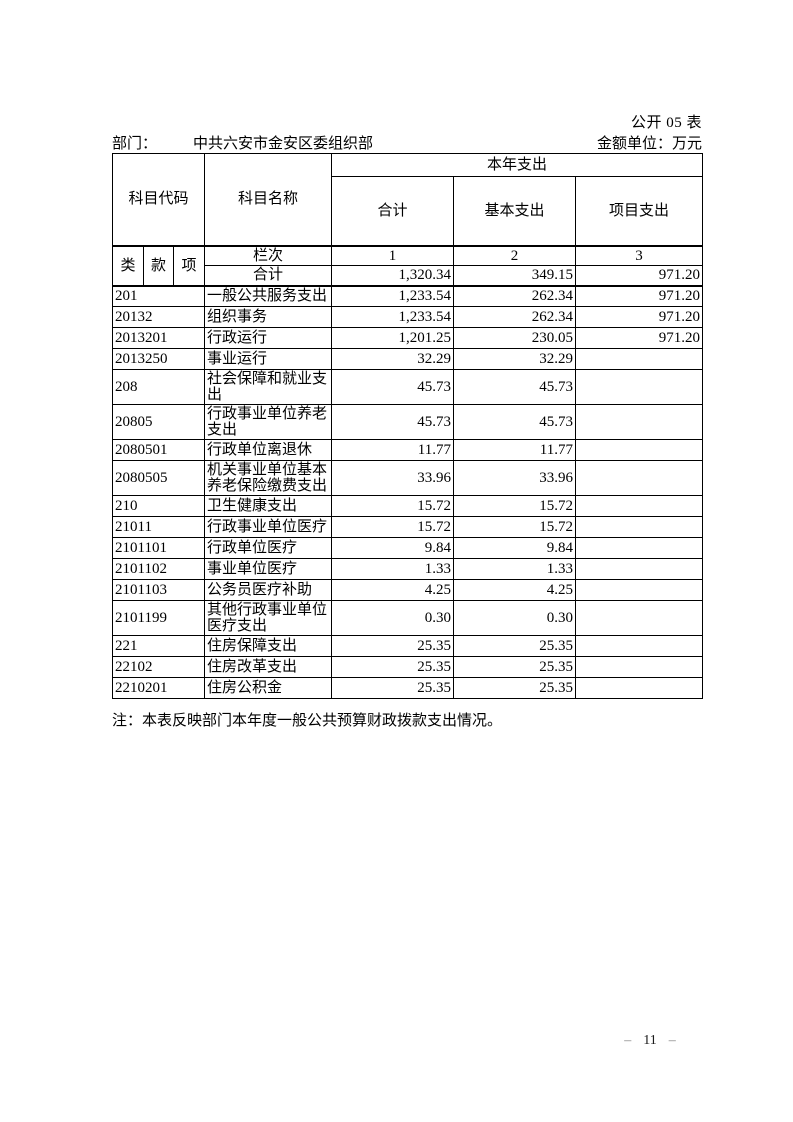  What do you see at coordinates (158, 317) in the screenshot?
I see `subject-code-cell: 20132` at bounding box center [158, 317].